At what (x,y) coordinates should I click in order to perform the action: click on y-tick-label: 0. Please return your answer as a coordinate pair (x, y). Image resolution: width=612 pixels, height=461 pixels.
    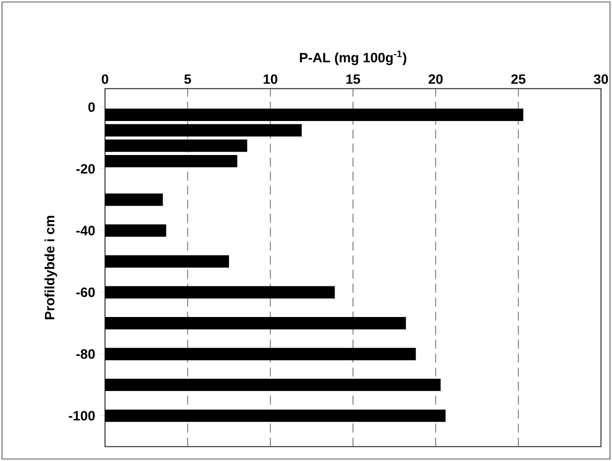
    Looking at the image, I should click on (91, 107).